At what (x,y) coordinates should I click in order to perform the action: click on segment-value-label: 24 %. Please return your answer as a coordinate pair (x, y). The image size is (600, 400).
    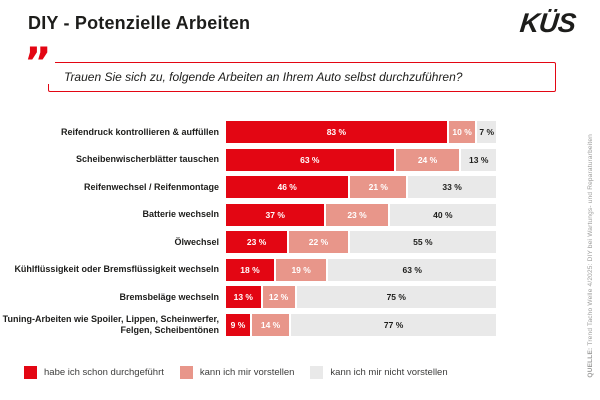
    Looking at the image, I should click on (427, 159).